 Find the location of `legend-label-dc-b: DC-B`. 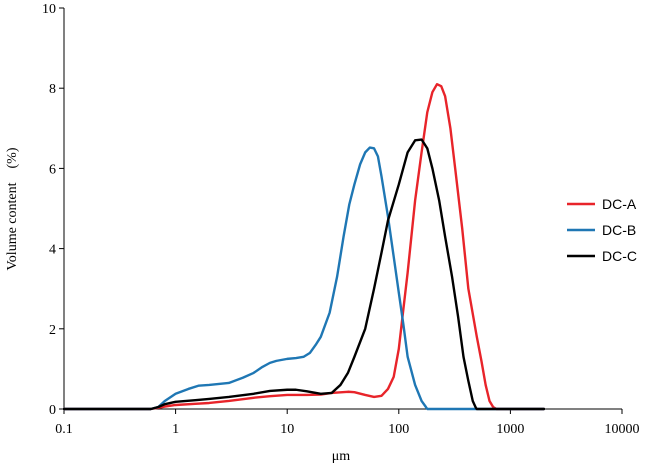

legend-label-dc-b: DC-B is located at coordinates (619, 230).